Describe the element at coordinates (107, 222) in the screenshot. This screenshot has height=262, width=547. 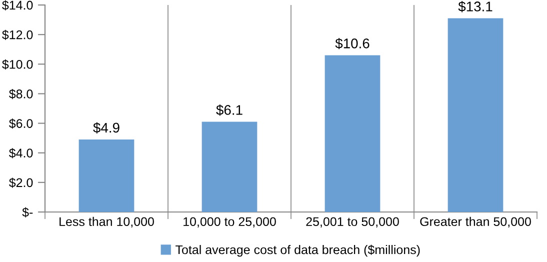
I see `x-tick-label: Less than 10,000` at that location.